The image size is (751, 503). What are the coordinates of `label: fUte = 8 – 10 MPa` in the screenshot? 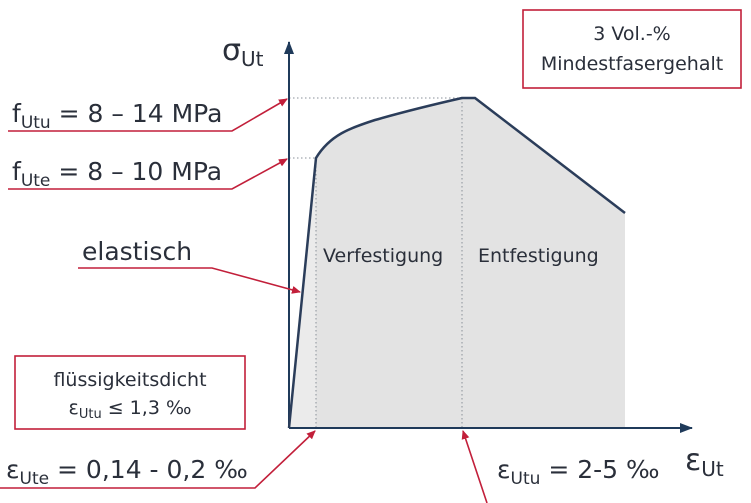 It's located at (117, 174).